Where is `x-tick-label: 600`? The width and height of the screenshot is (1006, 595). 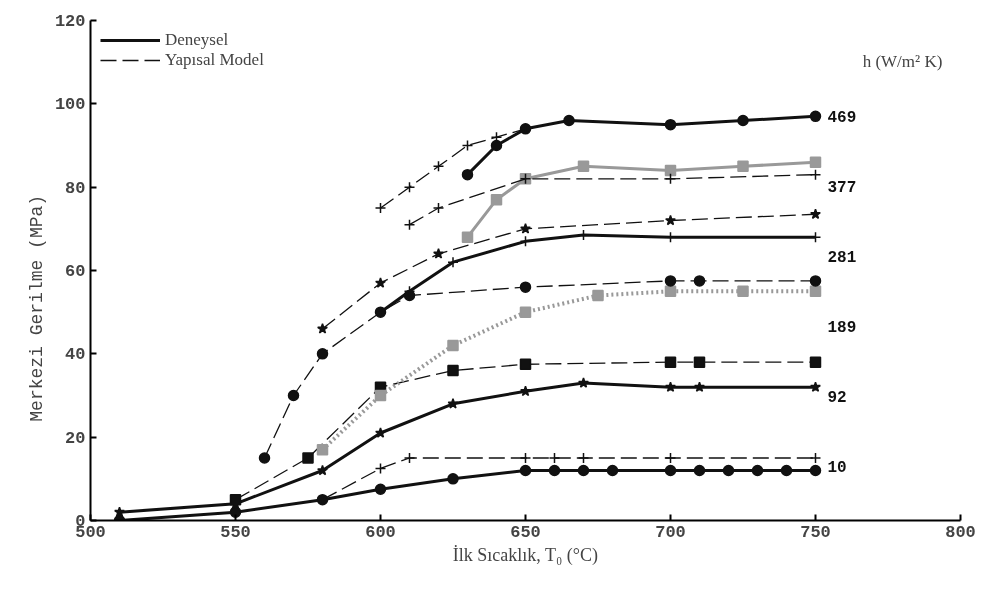 x-tick-label: 600 is located at coordinates (380, 532).